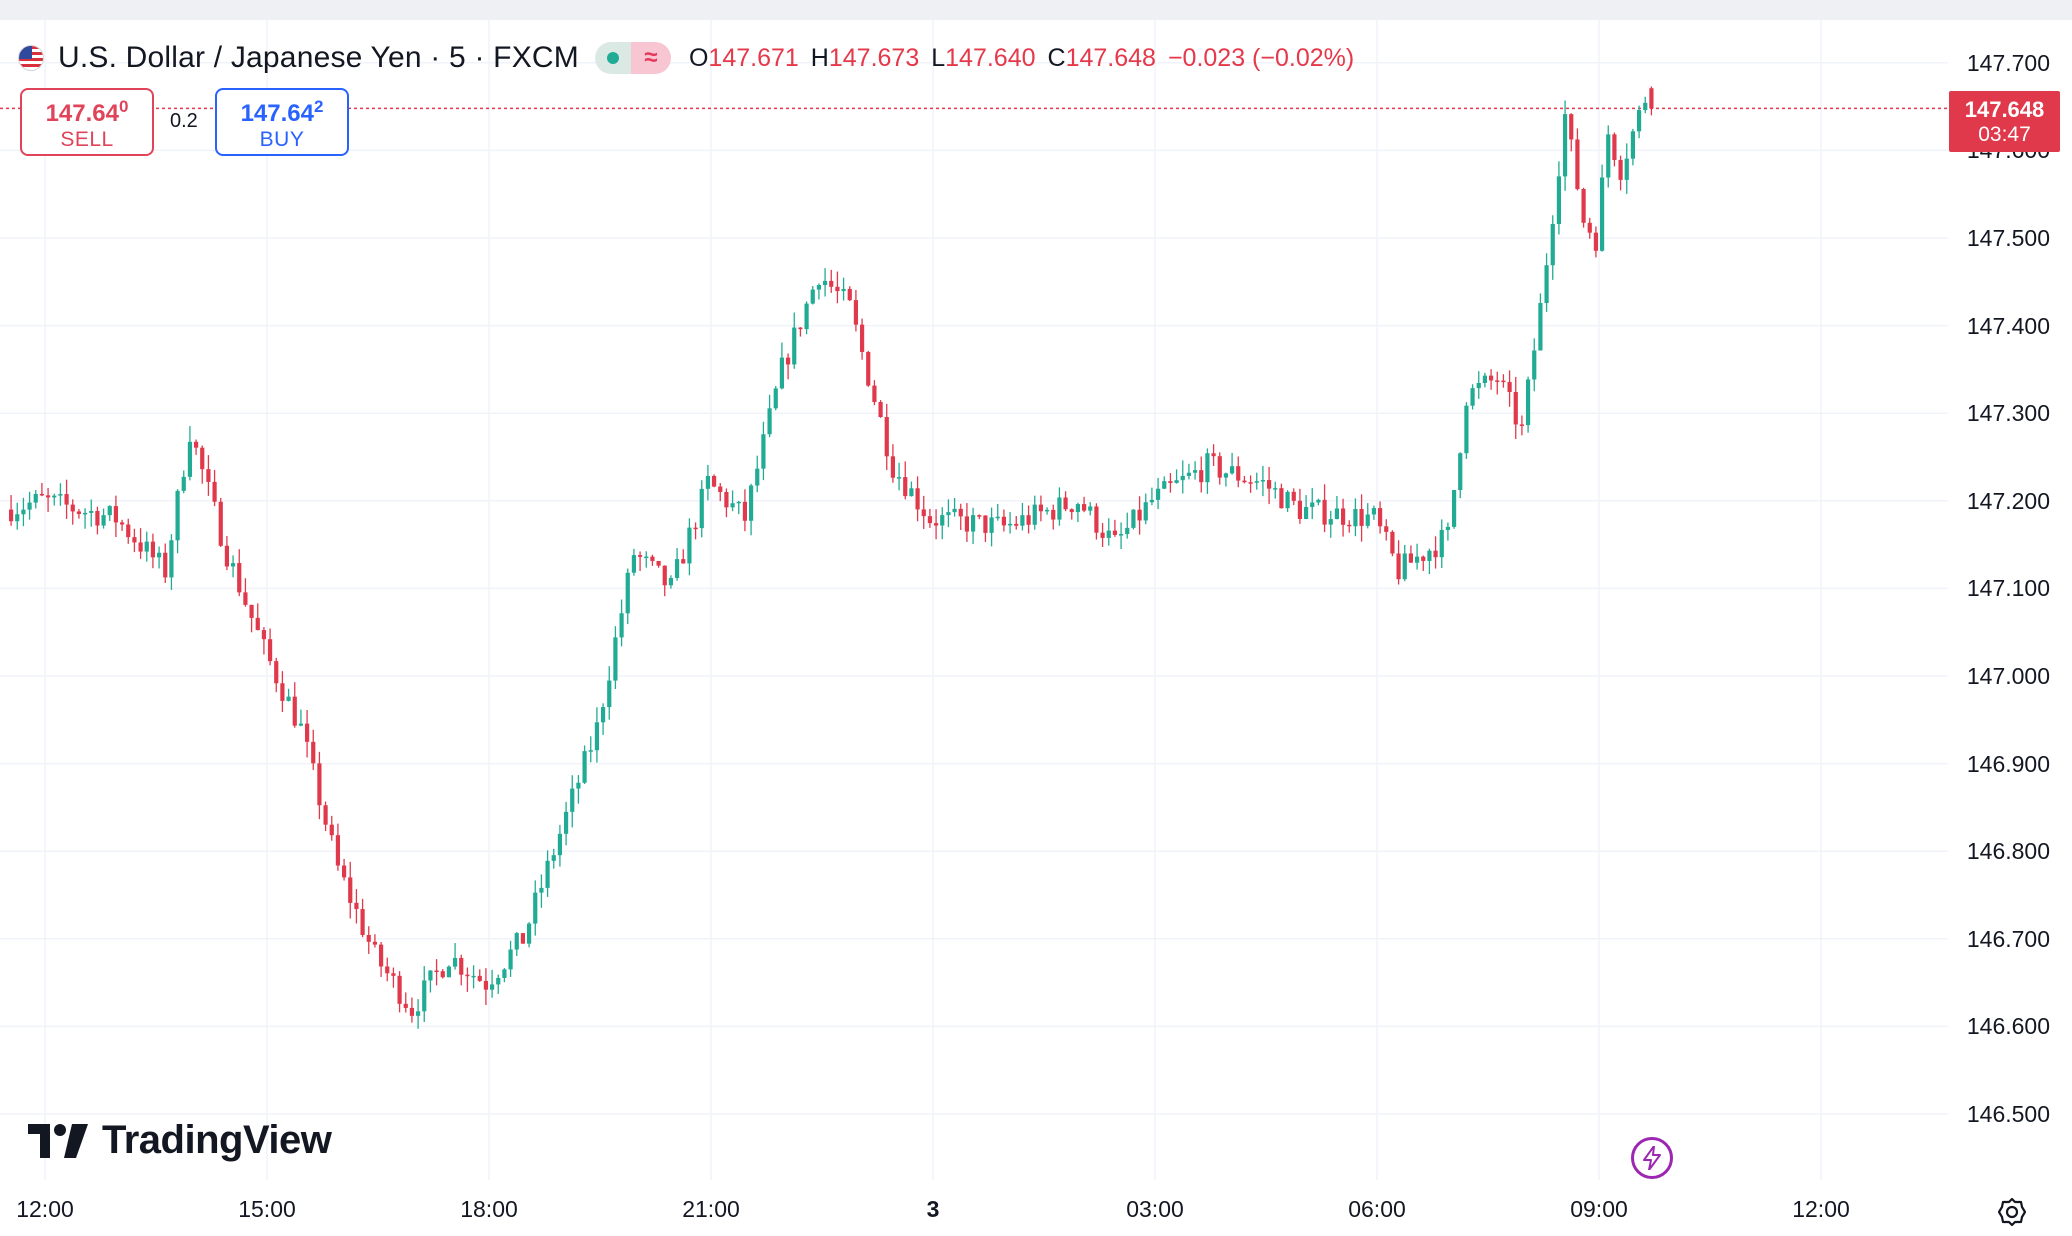 This screenshot has width=2072, height=1236. I want to click on tradingview-logo: TradingView, so click(180, 1140).